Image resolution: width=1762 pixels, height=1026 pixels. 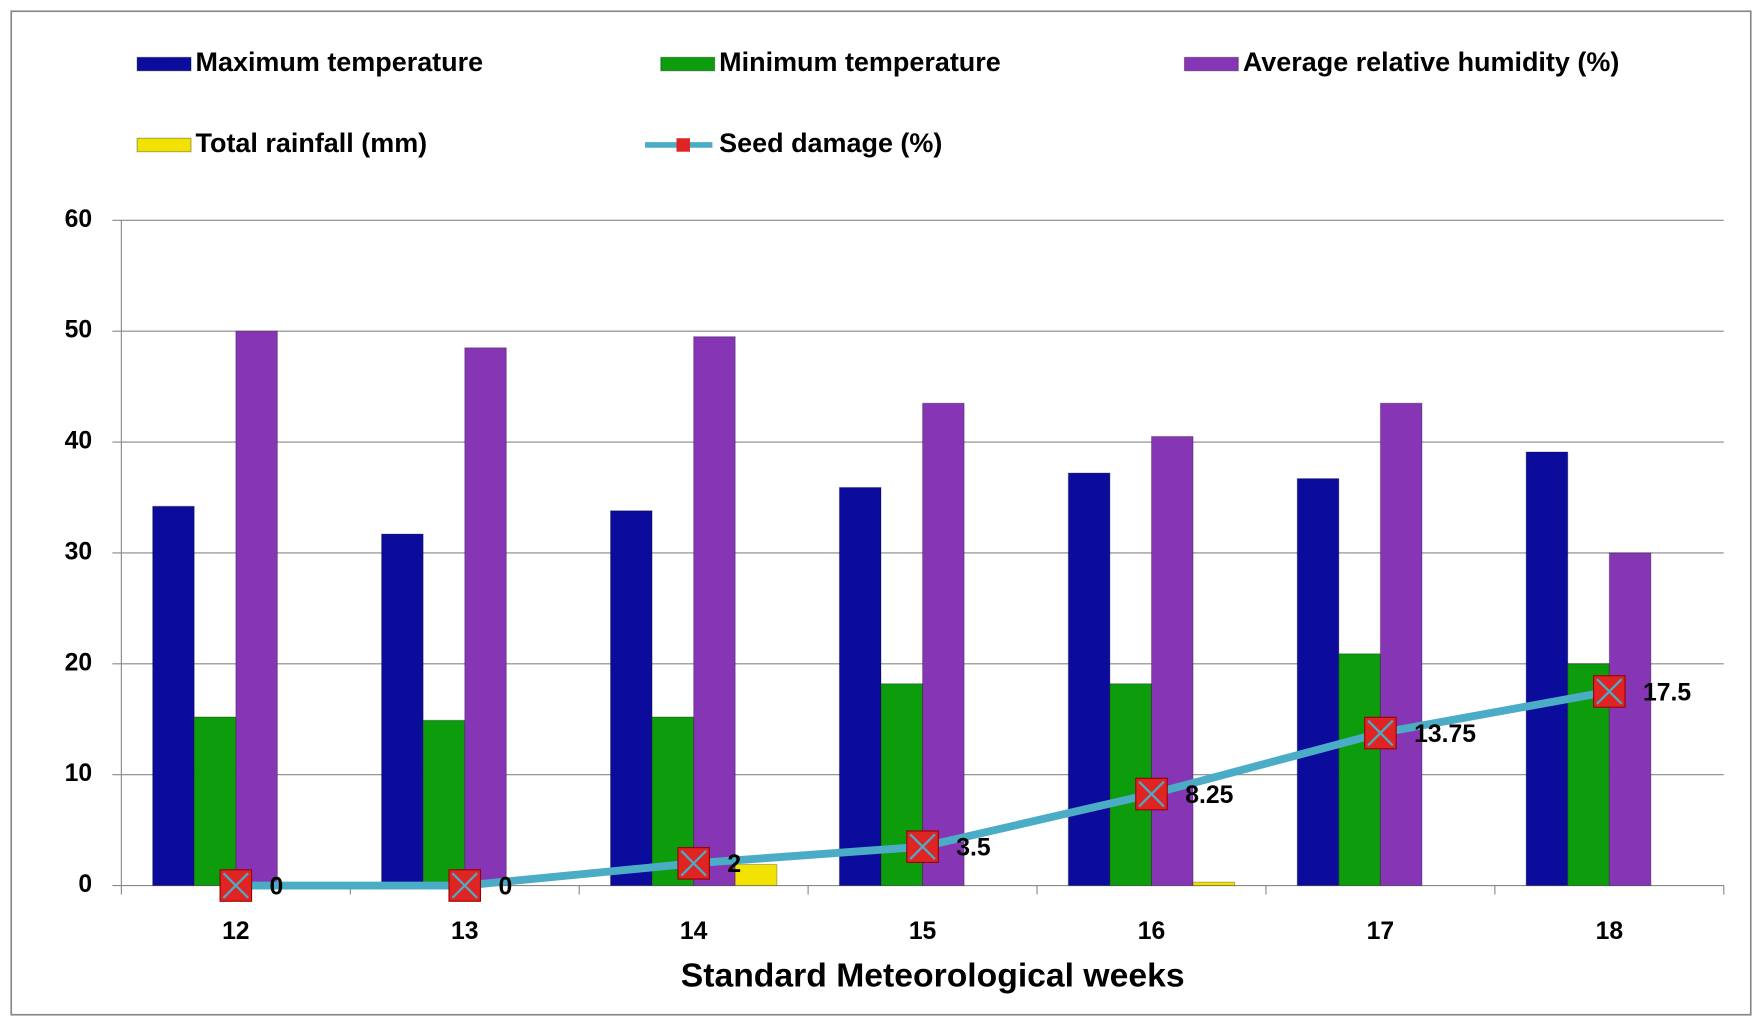 I want to click on data-label: 17.5, so click(x=1667, y=692).